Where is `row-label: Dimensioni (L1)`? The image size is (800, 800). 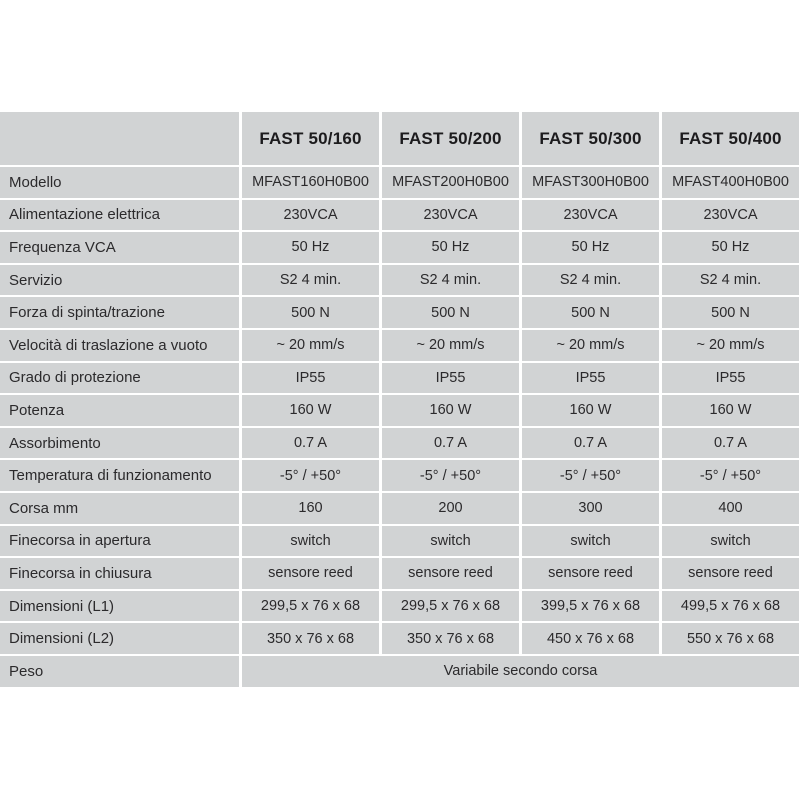
row-label: Dimensioni (L1) is located at coordinates (119, 606).